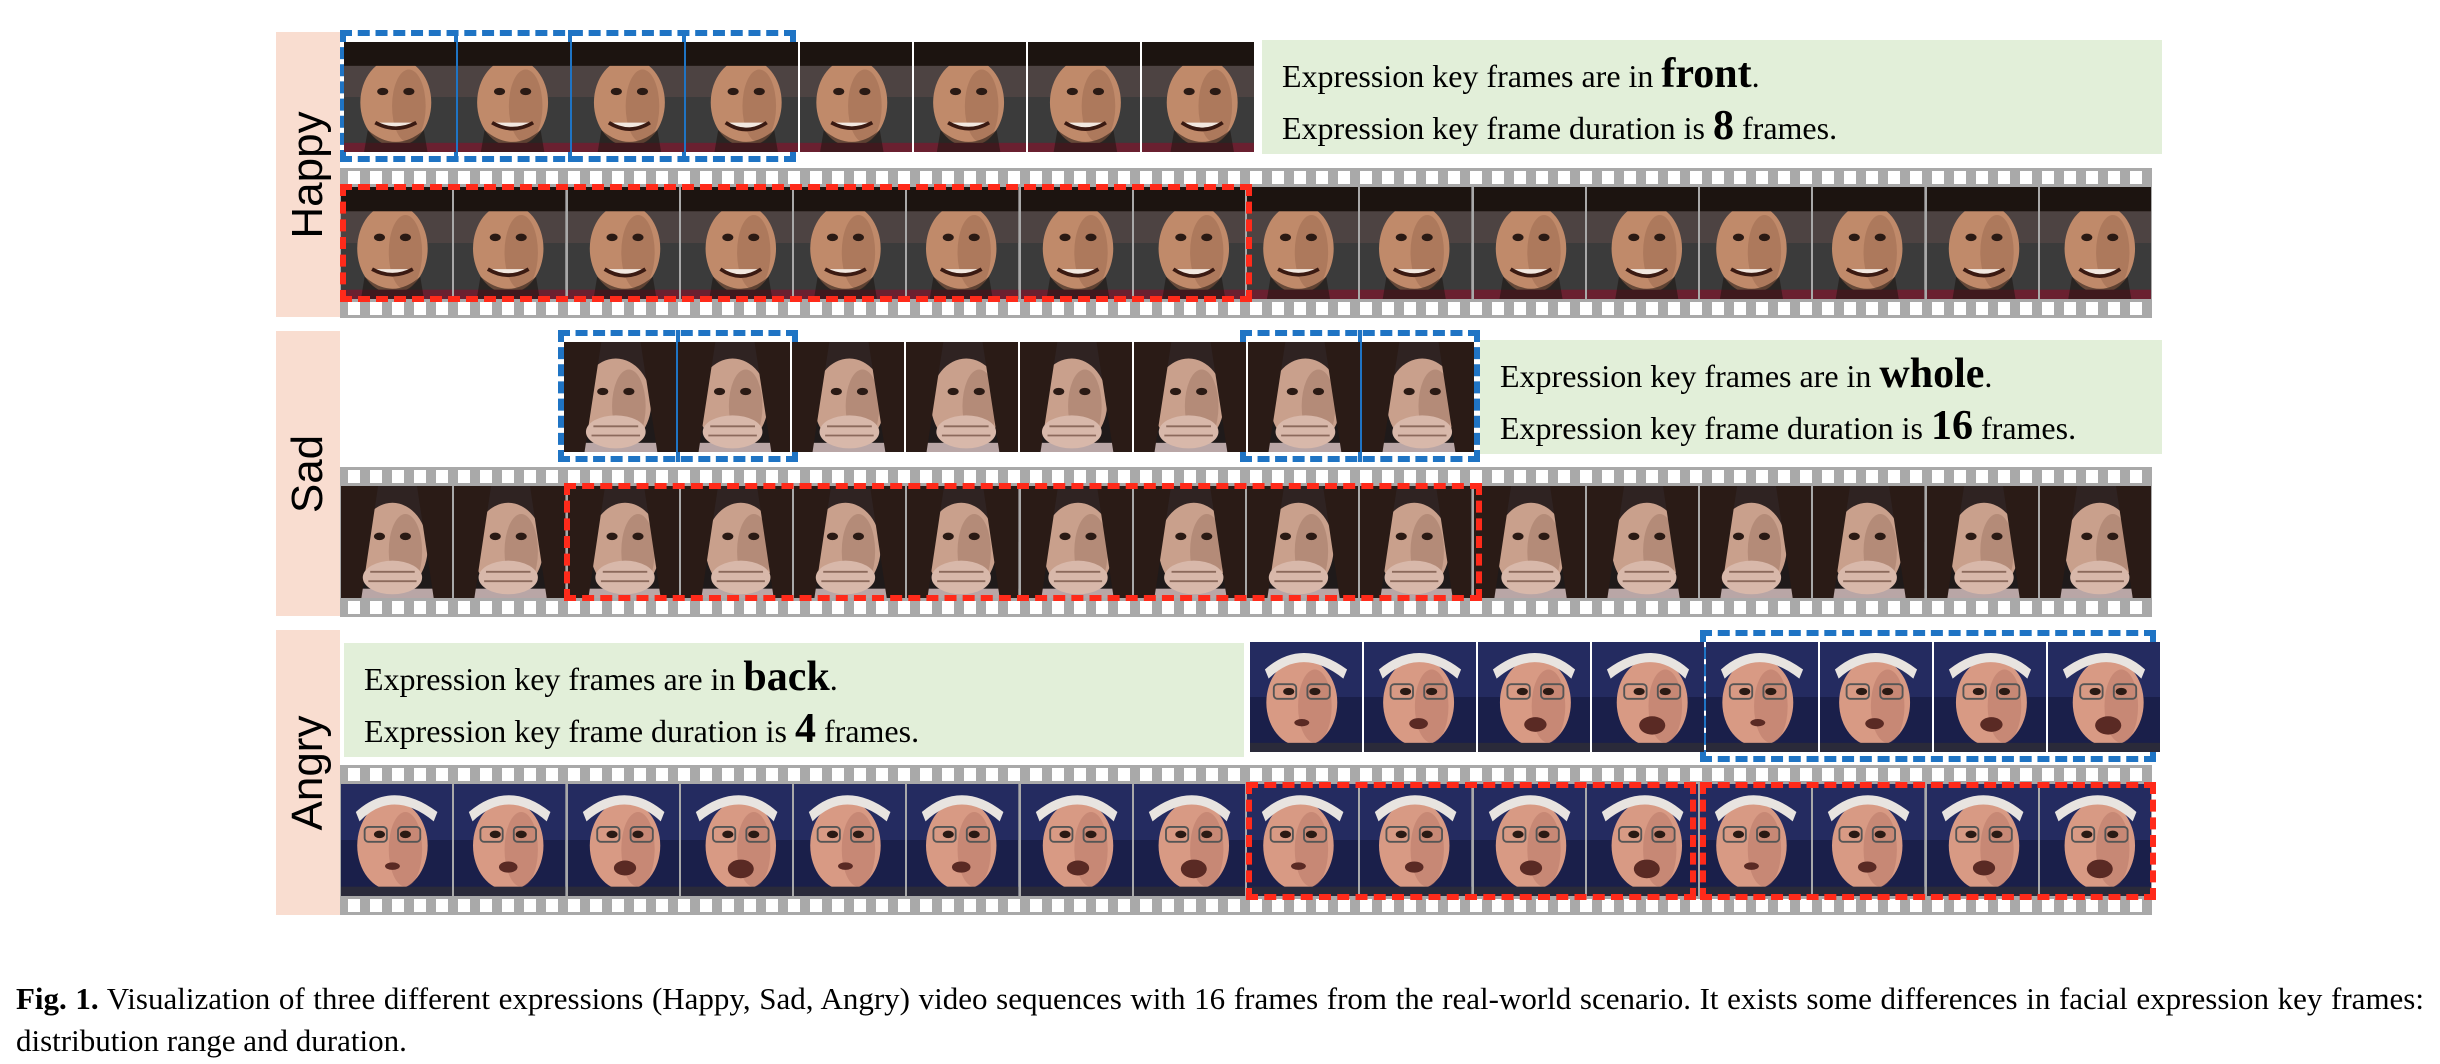  Describe the element at coordinates (1246, 840) in the screenshot. I see `film-strip-angry` at that location.